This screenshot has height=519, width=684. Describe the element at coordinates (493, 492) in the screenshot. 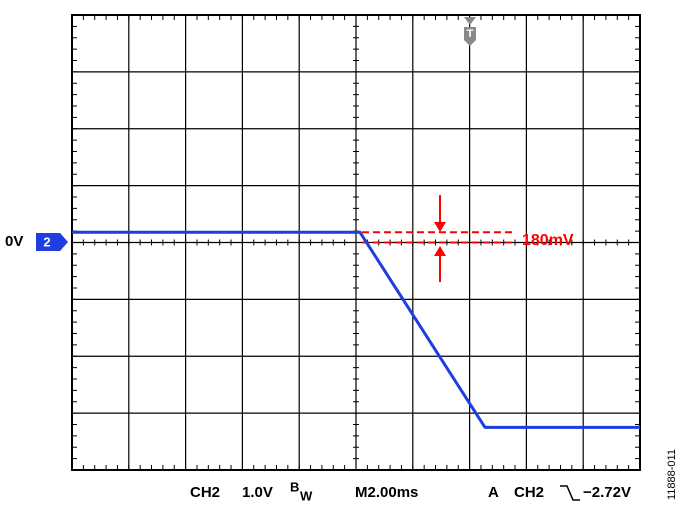

I see `status-trigger-mode: A` at that location.